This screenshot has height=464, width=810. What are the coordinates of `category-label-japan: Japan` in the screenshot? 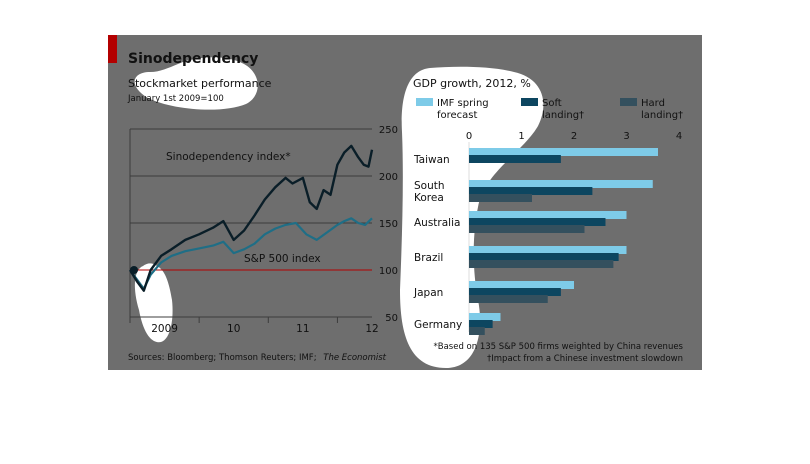 It's located at (428, 293).